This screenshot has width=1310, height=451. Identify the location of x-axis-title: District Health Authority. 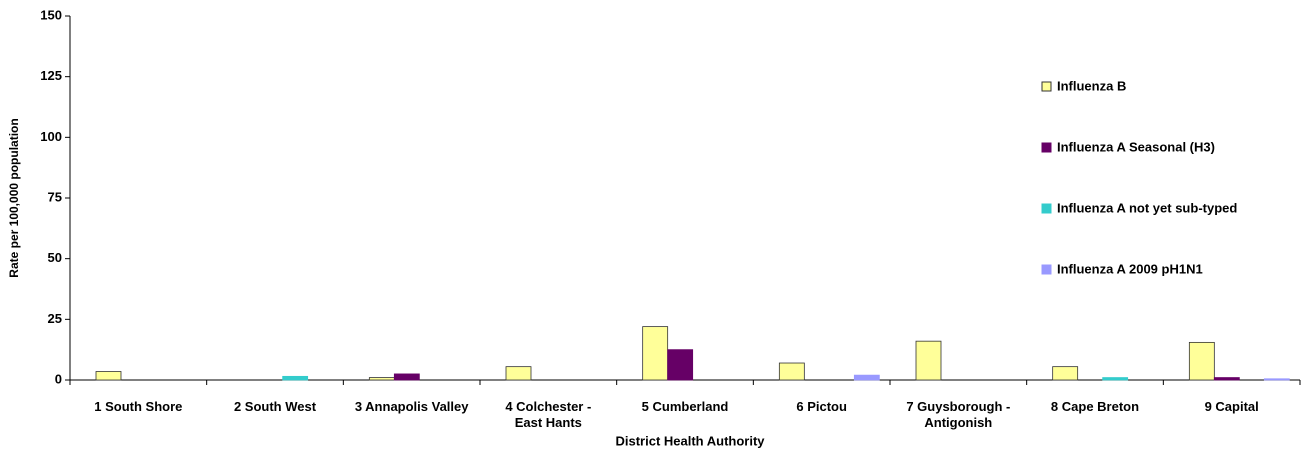
(690, 440).